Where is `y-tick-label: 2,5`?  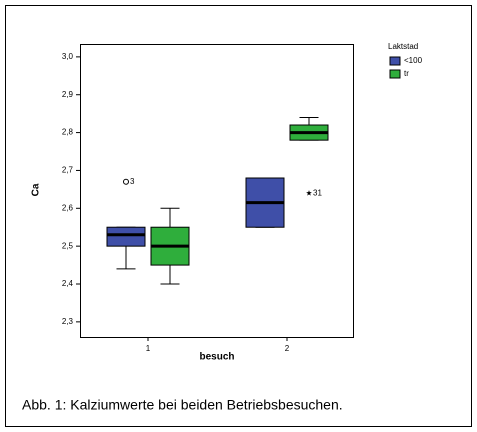
y-tick-label: 2,5 is located at coordinates (68, 245).